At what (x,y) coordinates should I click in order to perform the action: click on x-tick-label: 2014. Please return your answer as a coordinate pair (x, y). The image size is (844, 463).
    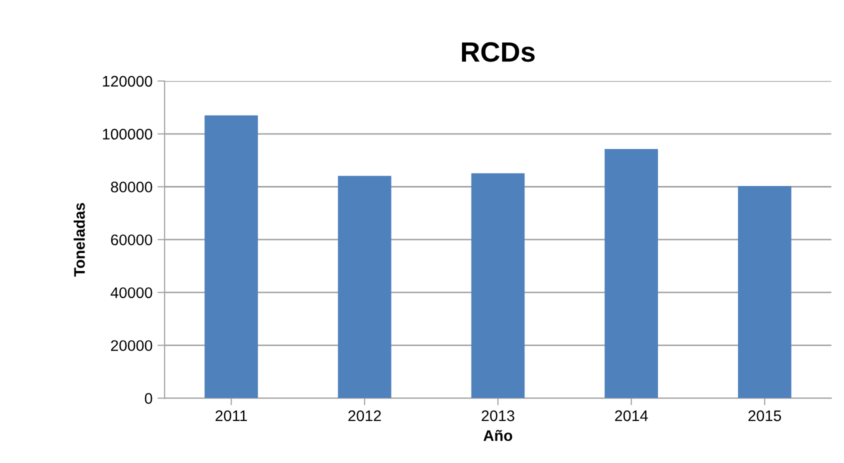
    Looking at the image, I should click on (631, 416).